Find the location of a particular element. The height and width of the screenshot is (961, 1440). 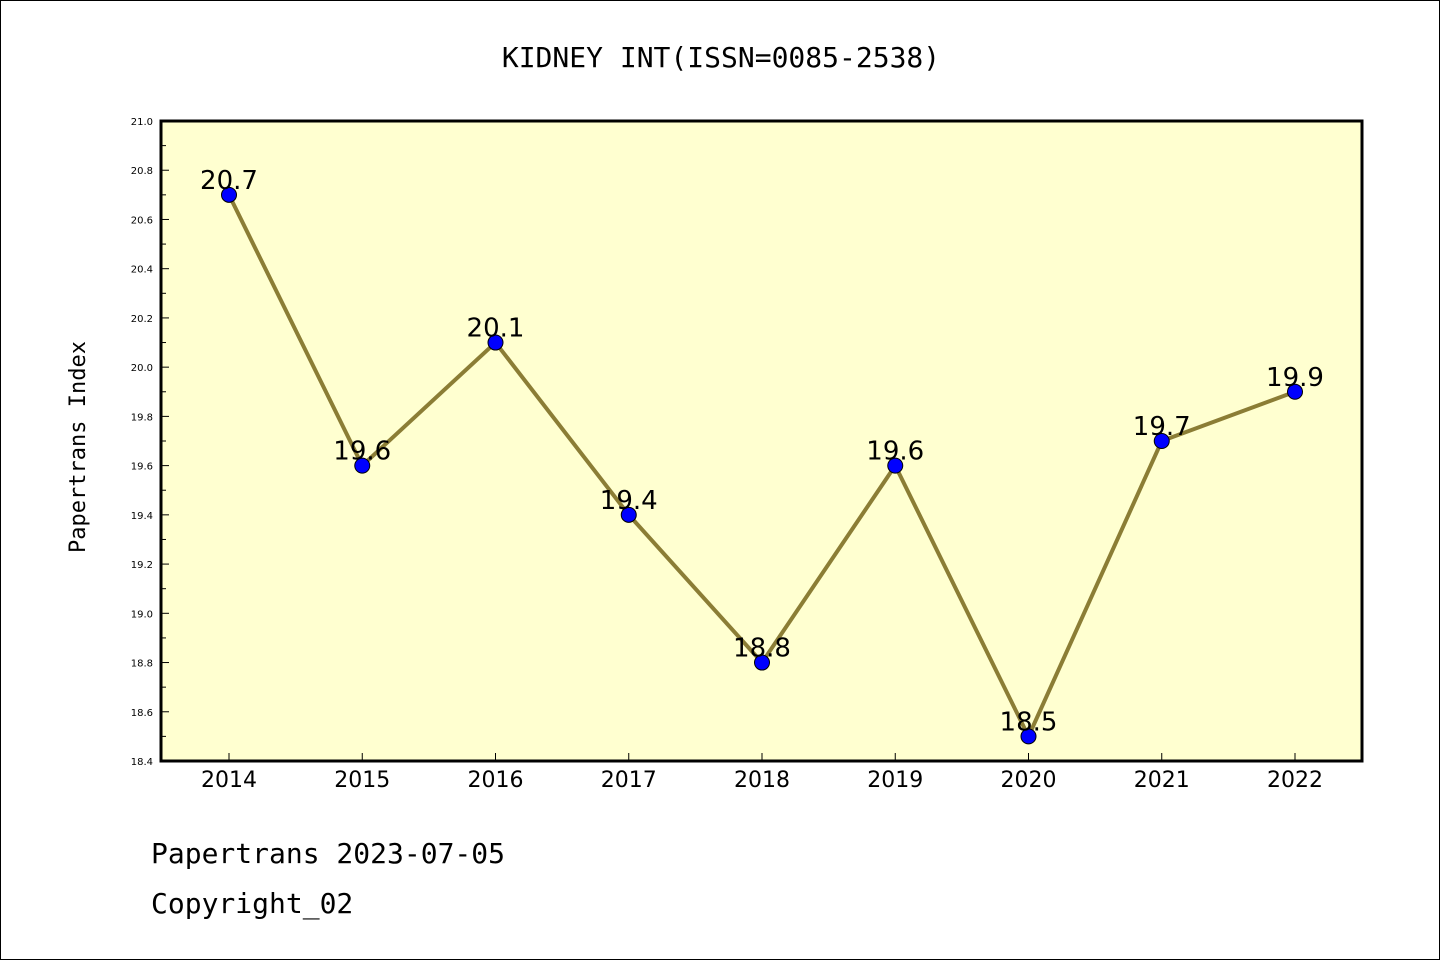

x-tick-label: 2021 is located at coordinates (1162, 780).